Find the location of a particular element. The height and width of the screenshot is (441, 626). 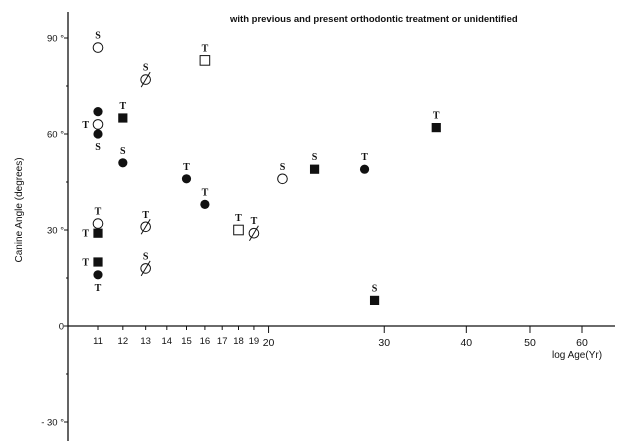

y-tick-label: 30 ° is located at coordinates (55, 231).